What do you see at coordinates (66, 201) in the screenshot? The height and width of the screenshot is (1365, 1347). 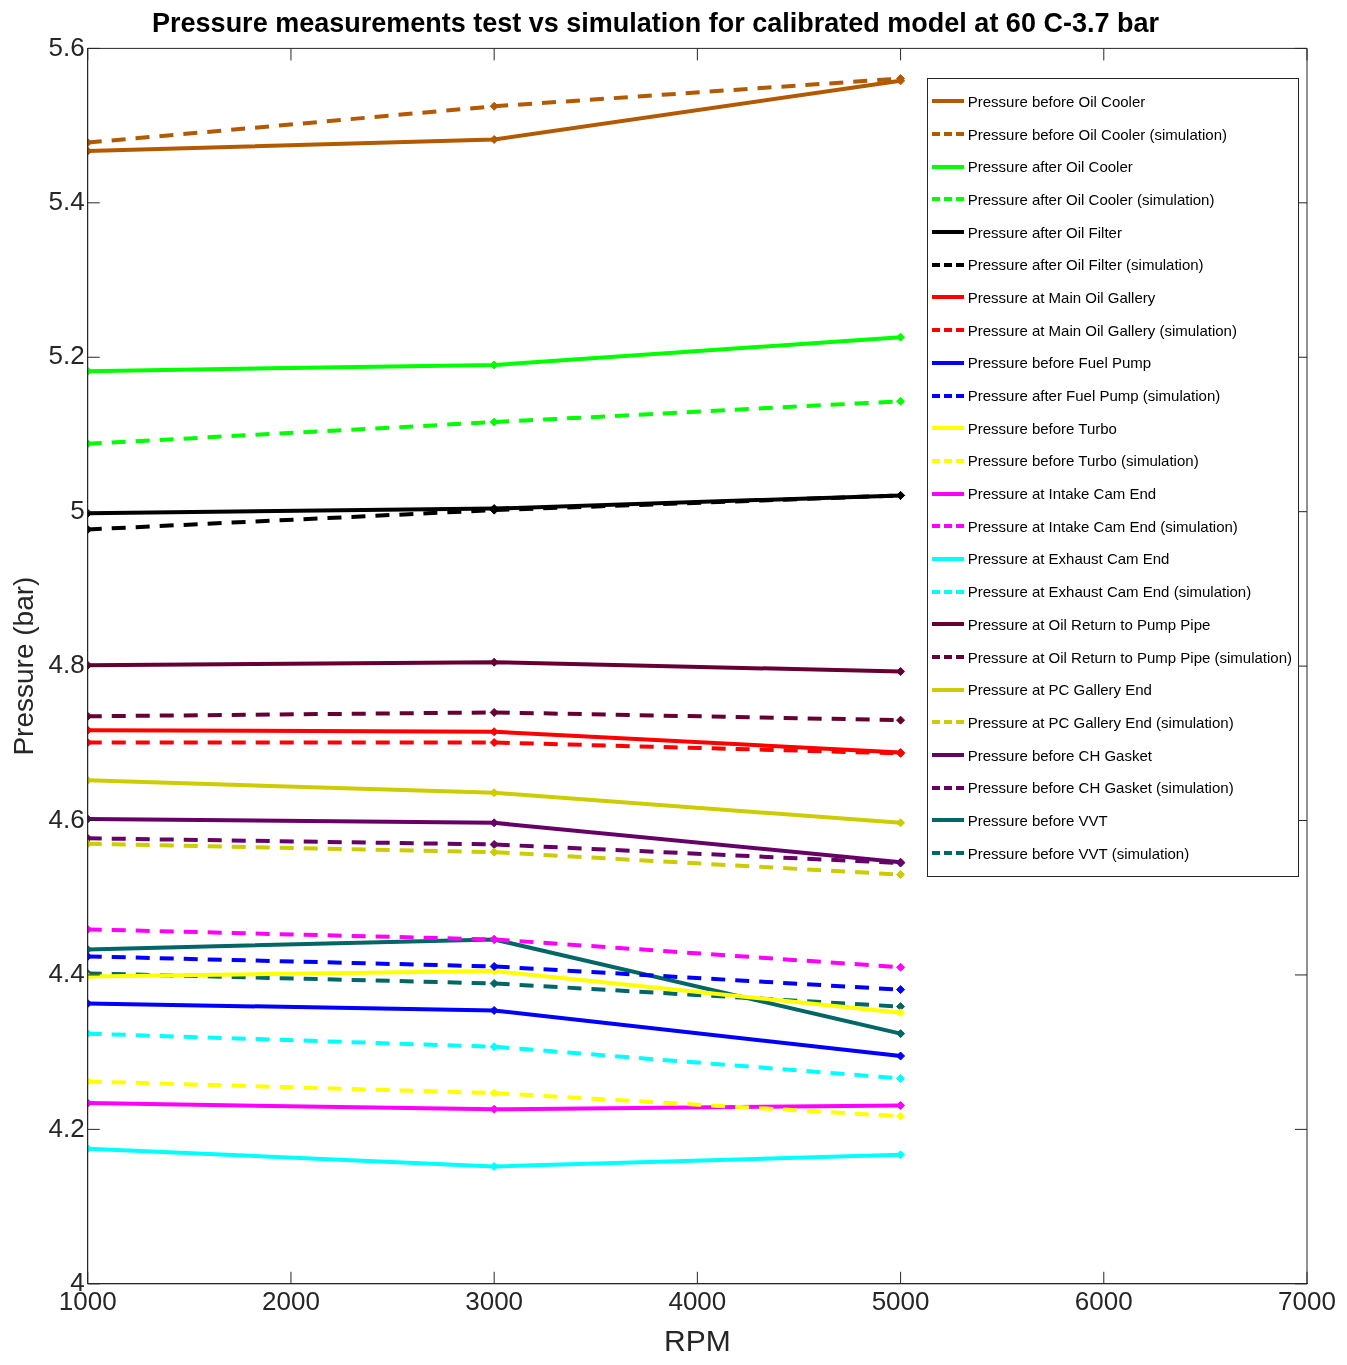 I see `y-tick-label: 5.4` at bounding box center [66, 201].